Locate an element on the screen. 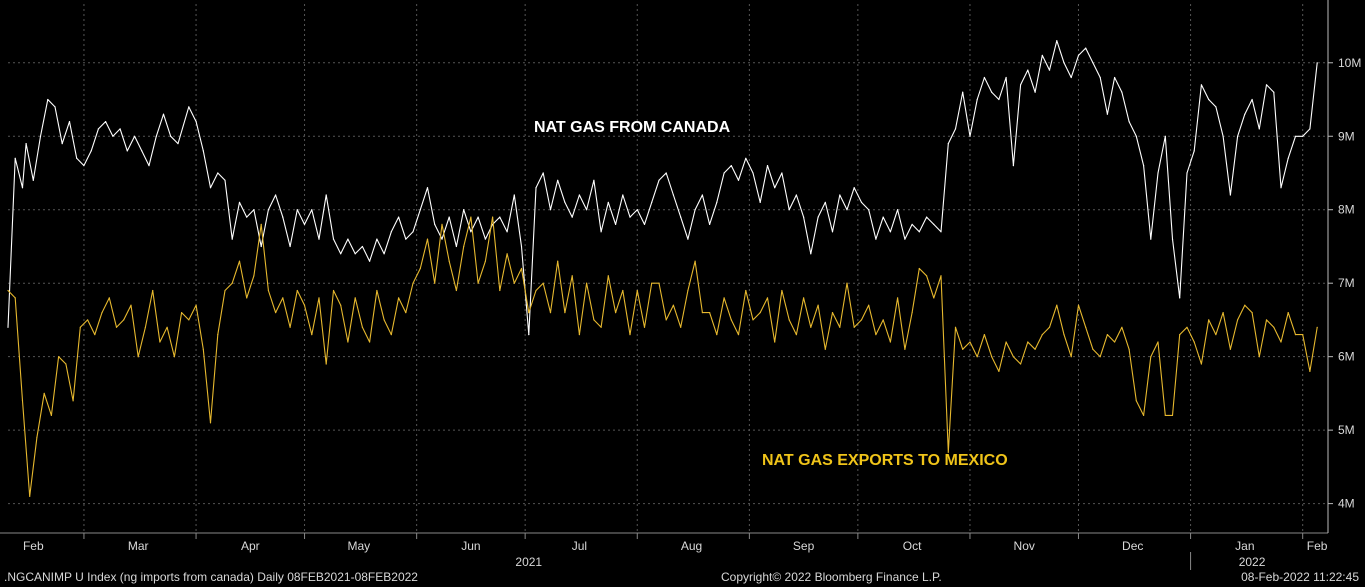  x-tick-label: Apr is located at coordinates (250, 546).